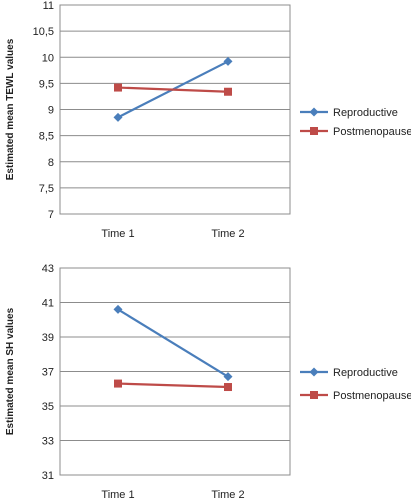 The width and height of the screenshot is (411, 500). What do you see at coordinates (48, 407) in the screenshot?
I see `y-tick-label: 35` at bounding box center [48, 407].